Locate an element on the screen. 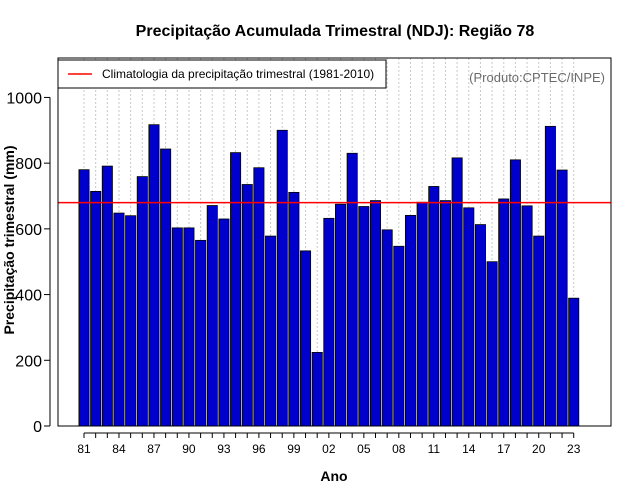  bar-2004 is located at coordinates (352, 289).